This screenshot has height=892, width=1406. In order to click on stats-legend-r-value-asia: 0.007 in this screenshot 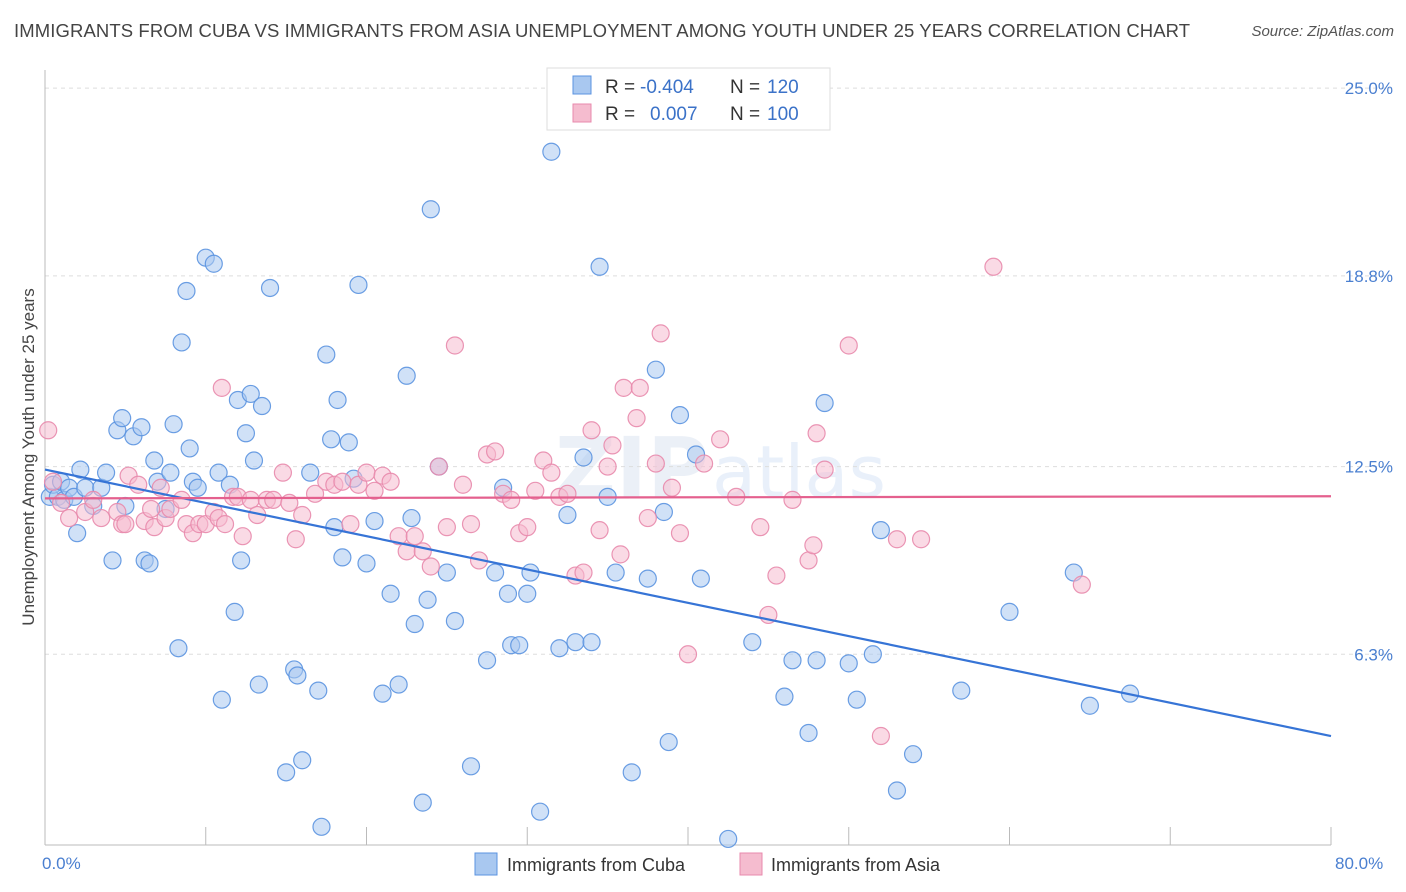, I will do `click(674, 114)`.